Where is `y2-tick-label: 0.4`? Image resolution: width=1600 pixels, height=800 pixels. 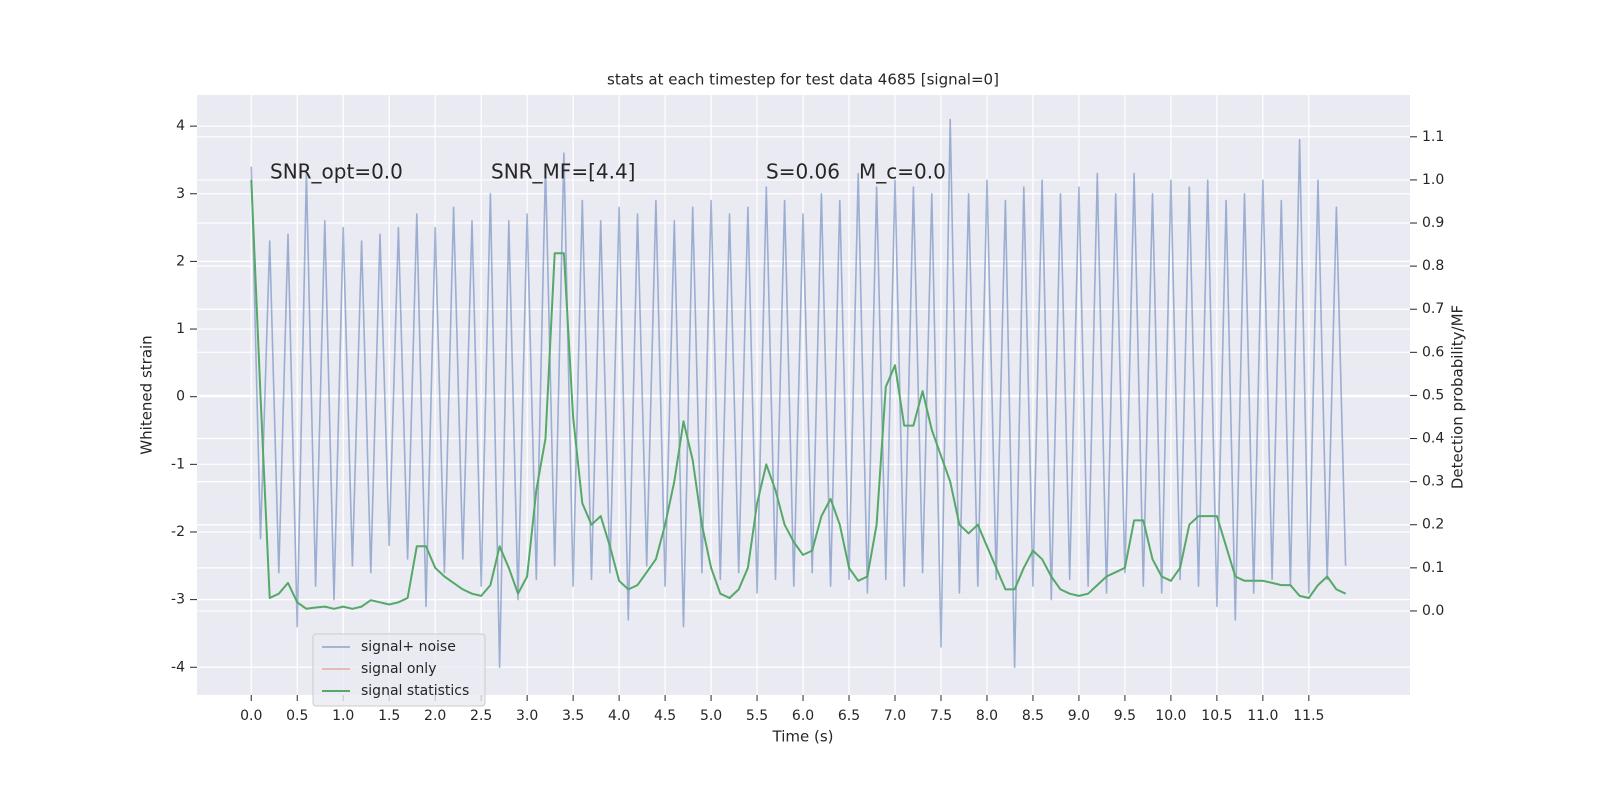
y2-tick-label: 0.4 is located at coordinates (1433, 439).